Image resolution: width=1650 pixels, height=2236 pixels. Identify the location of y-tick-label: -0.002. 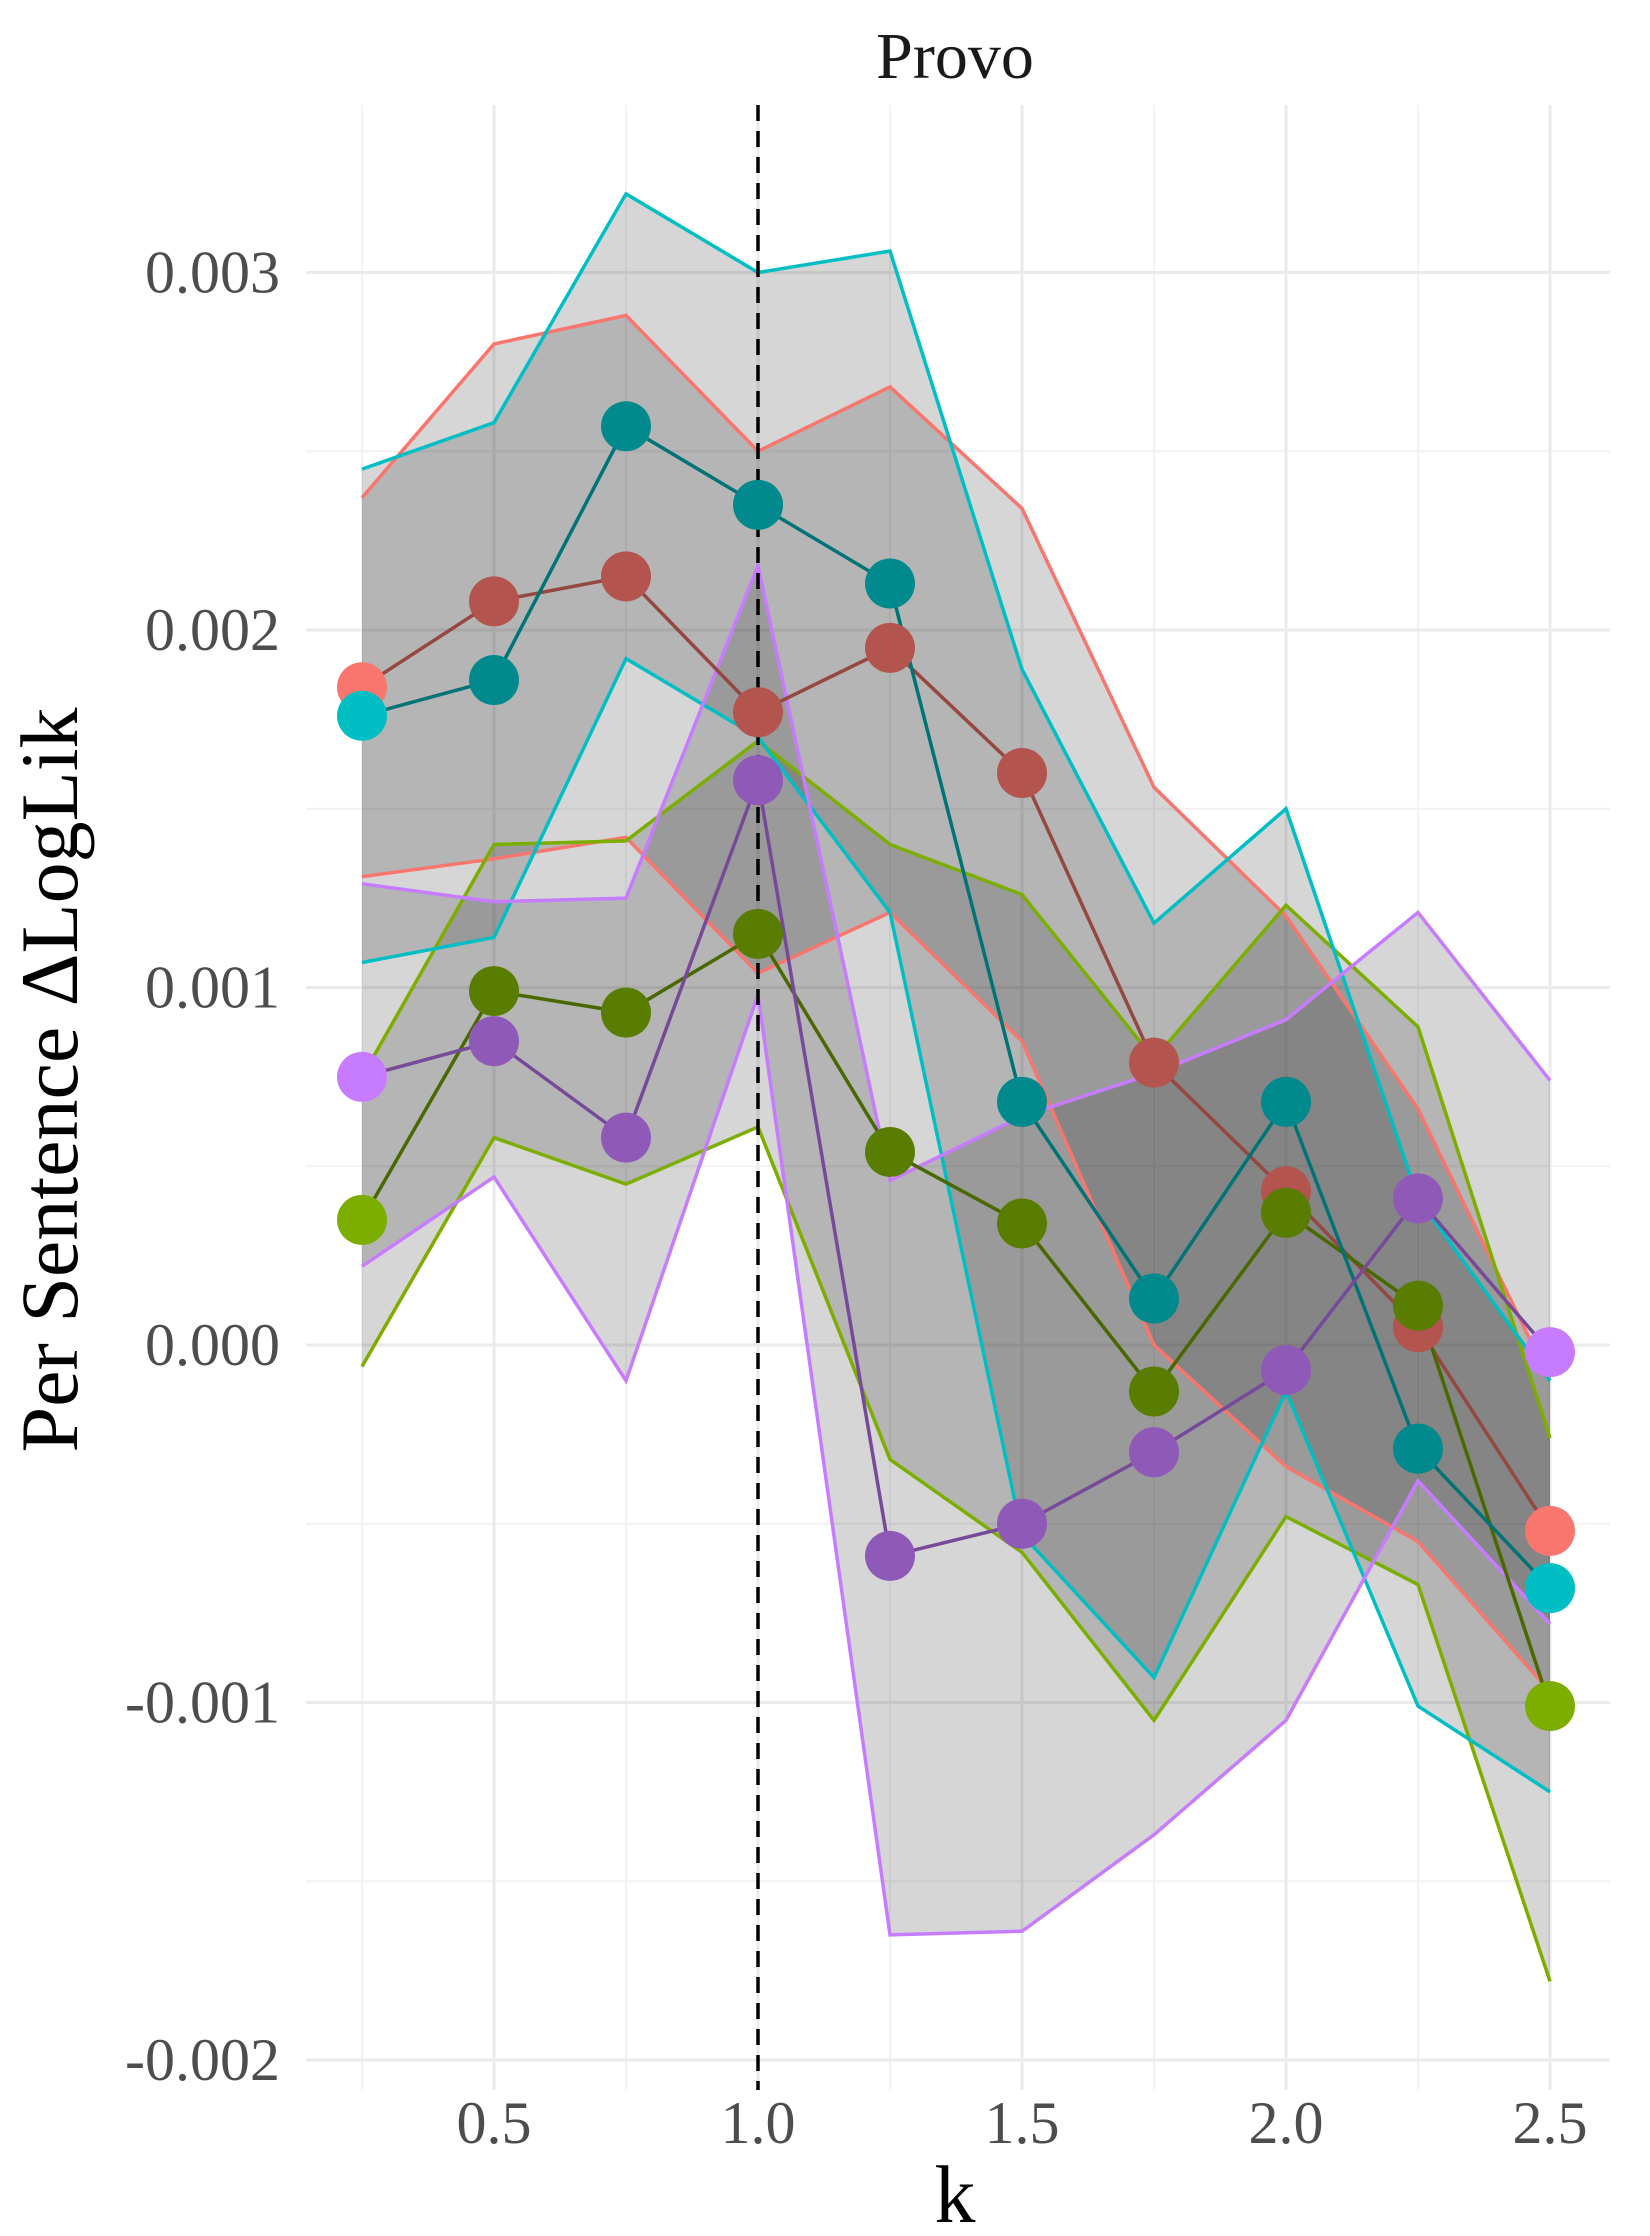
(202, 2060).